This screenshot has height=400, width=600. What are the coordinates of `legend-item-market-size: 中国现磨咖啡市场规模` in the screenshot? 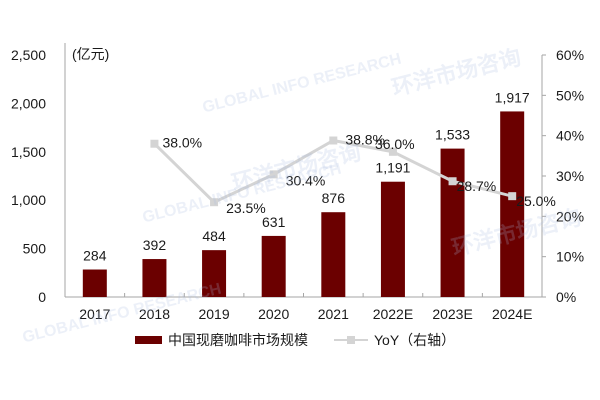 It's located at (221, 340).